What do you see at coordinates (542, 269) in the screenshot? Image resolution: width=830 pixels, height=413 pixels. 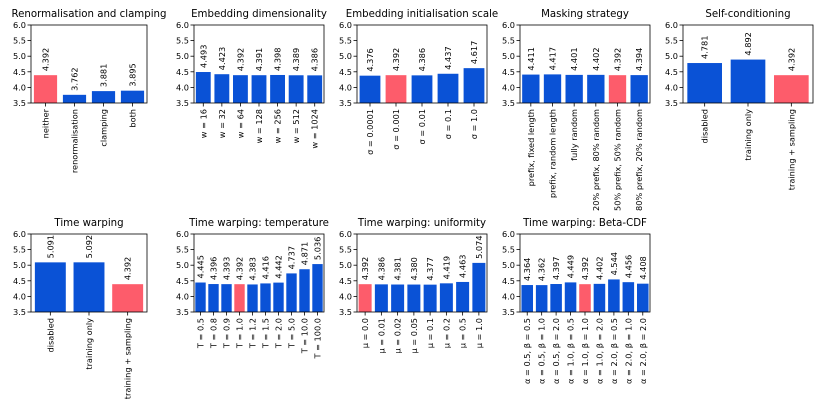 I see `data-label: 4.362` at bounding box center [542, 269].